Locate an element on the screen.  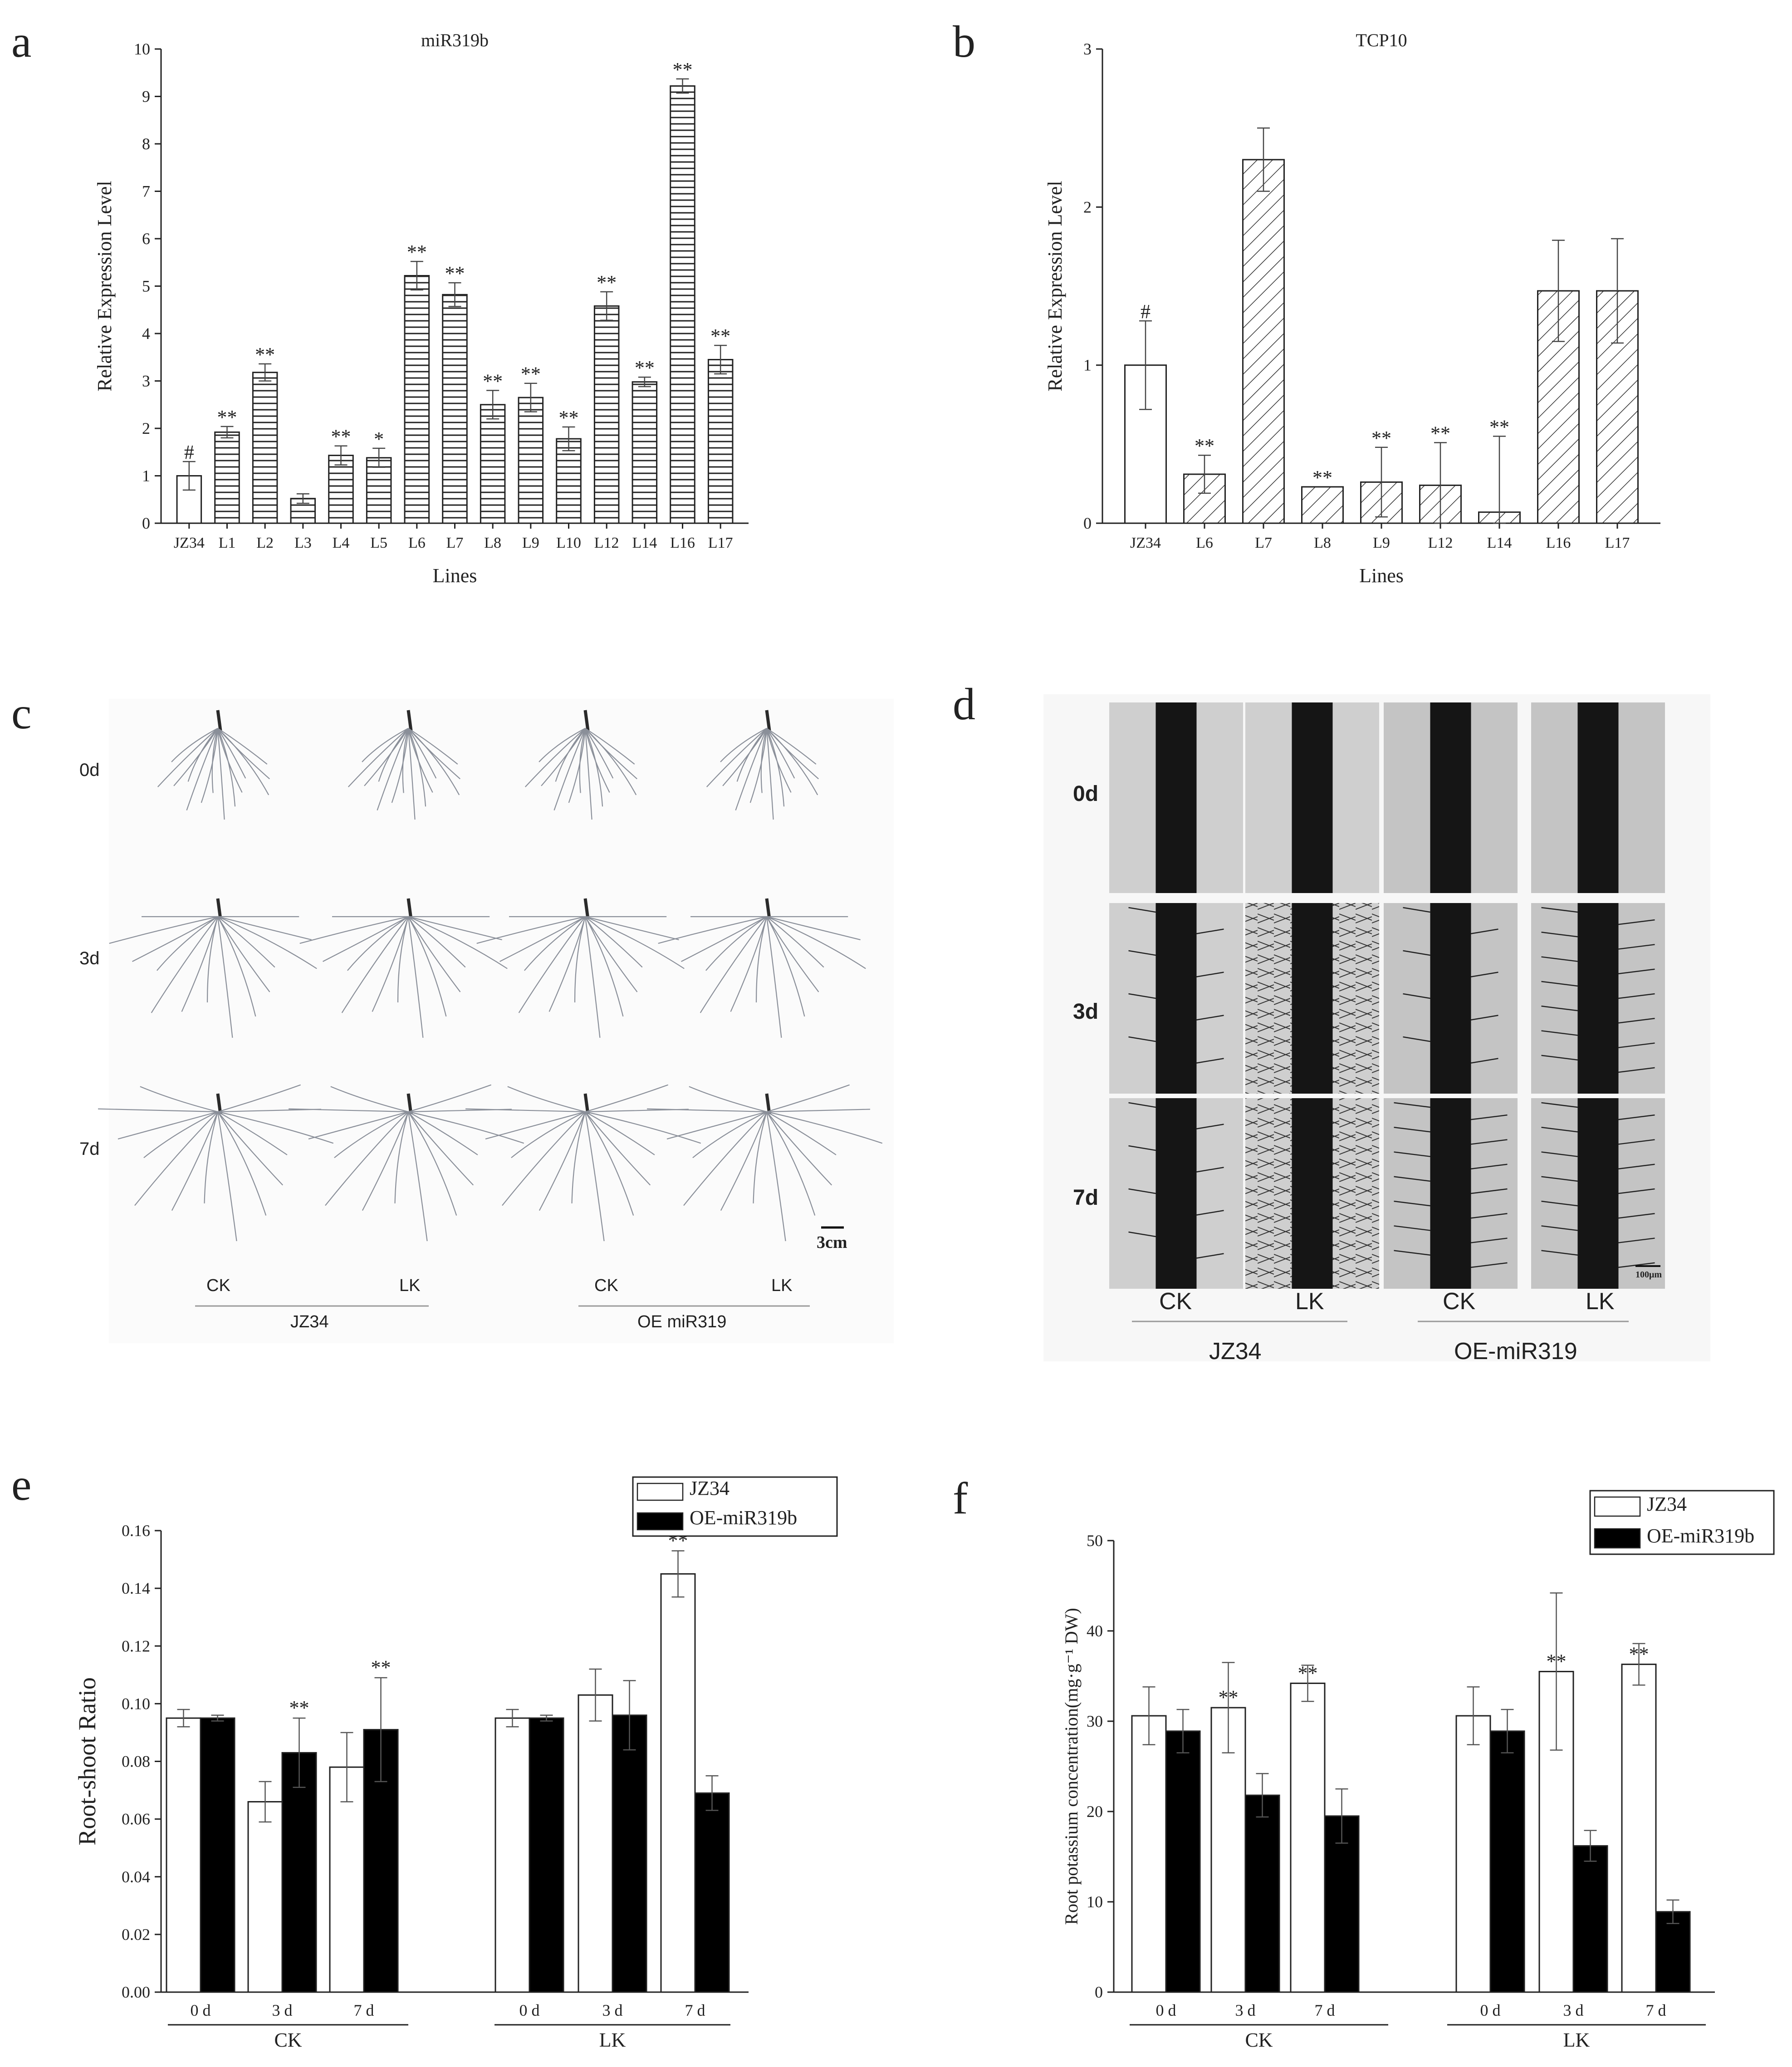
y-tick-label: 0.14 is located at coordinates (136, 1588).